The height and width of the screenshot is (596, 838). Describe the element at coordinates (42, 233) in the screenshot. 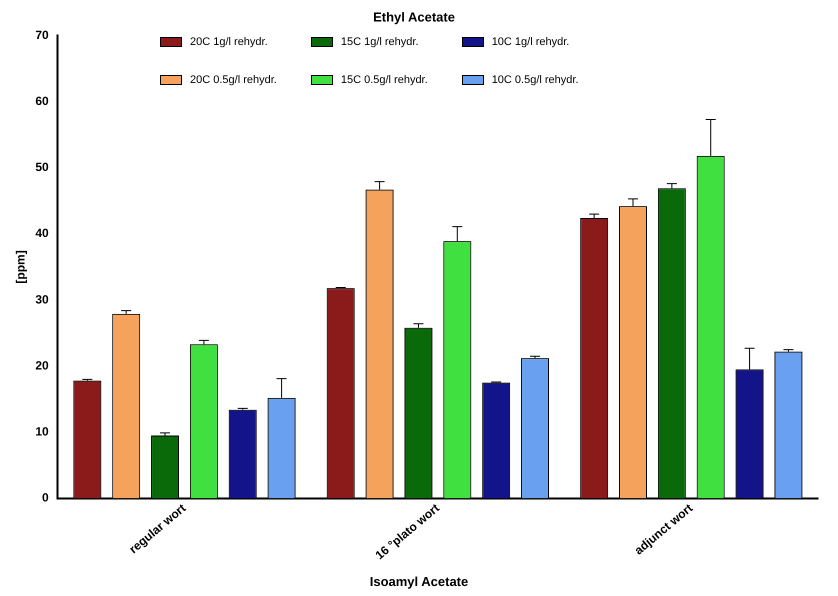

I see `y-tick-label: 40` at that location.